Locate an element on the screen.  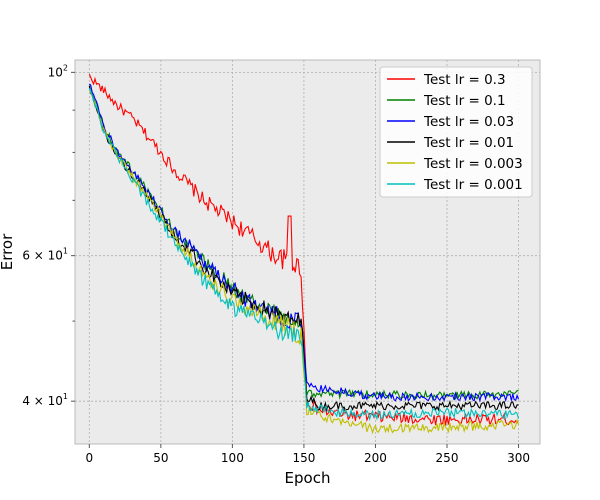
y-axis-label: Error is located at coordinates (8, 251).